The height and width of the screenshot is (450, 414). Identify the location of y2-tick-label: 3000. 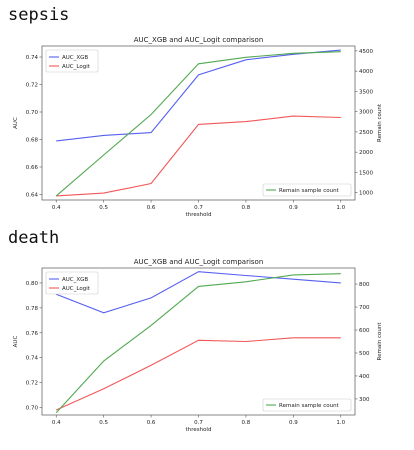
(366, 113).